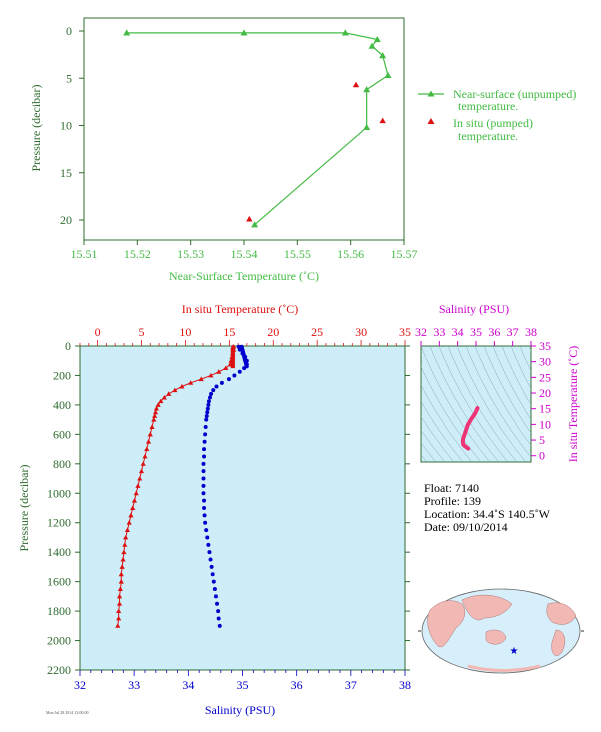 The image size is (601, 732). What do you see at coordinates (66, 173) in the screenshot?
I see `y-tick-label: 15` at bounding box center [66, 173].